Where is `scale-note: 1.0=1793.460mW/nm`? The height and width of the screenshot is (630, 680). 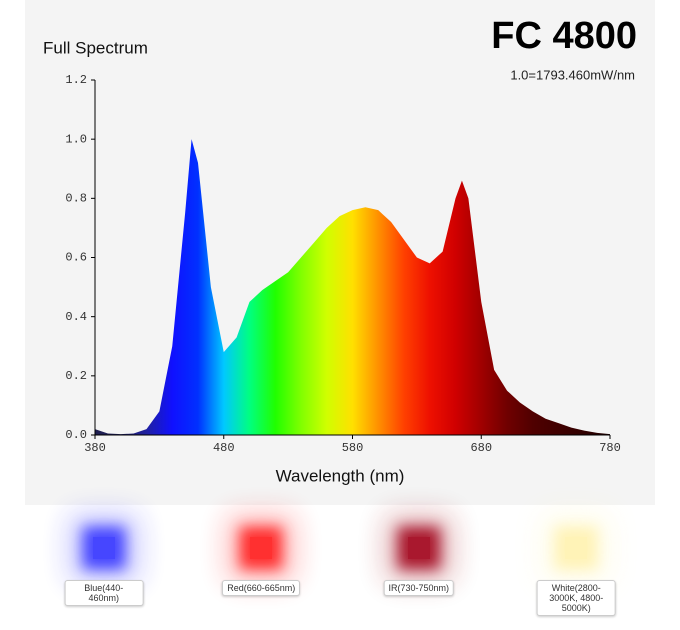
scale-note: 1.0=1793.460mW/nm is located at coordinates (572, 74).